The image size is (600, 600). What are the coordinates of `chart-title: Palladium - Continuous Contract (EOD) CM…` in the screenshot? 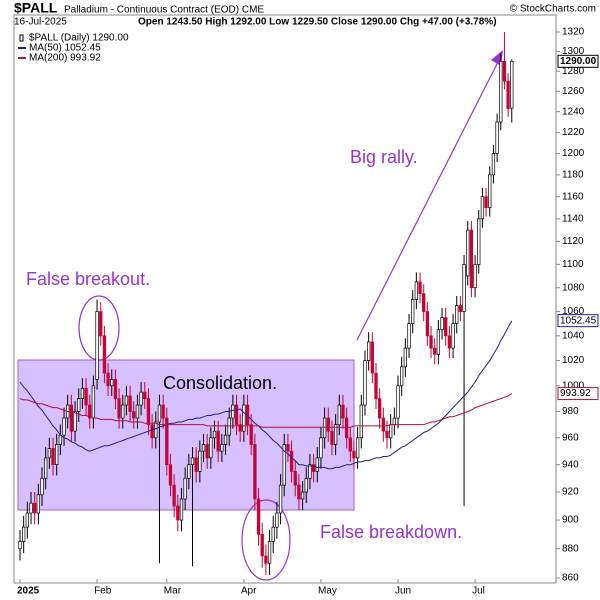 It's located at (164, 10).